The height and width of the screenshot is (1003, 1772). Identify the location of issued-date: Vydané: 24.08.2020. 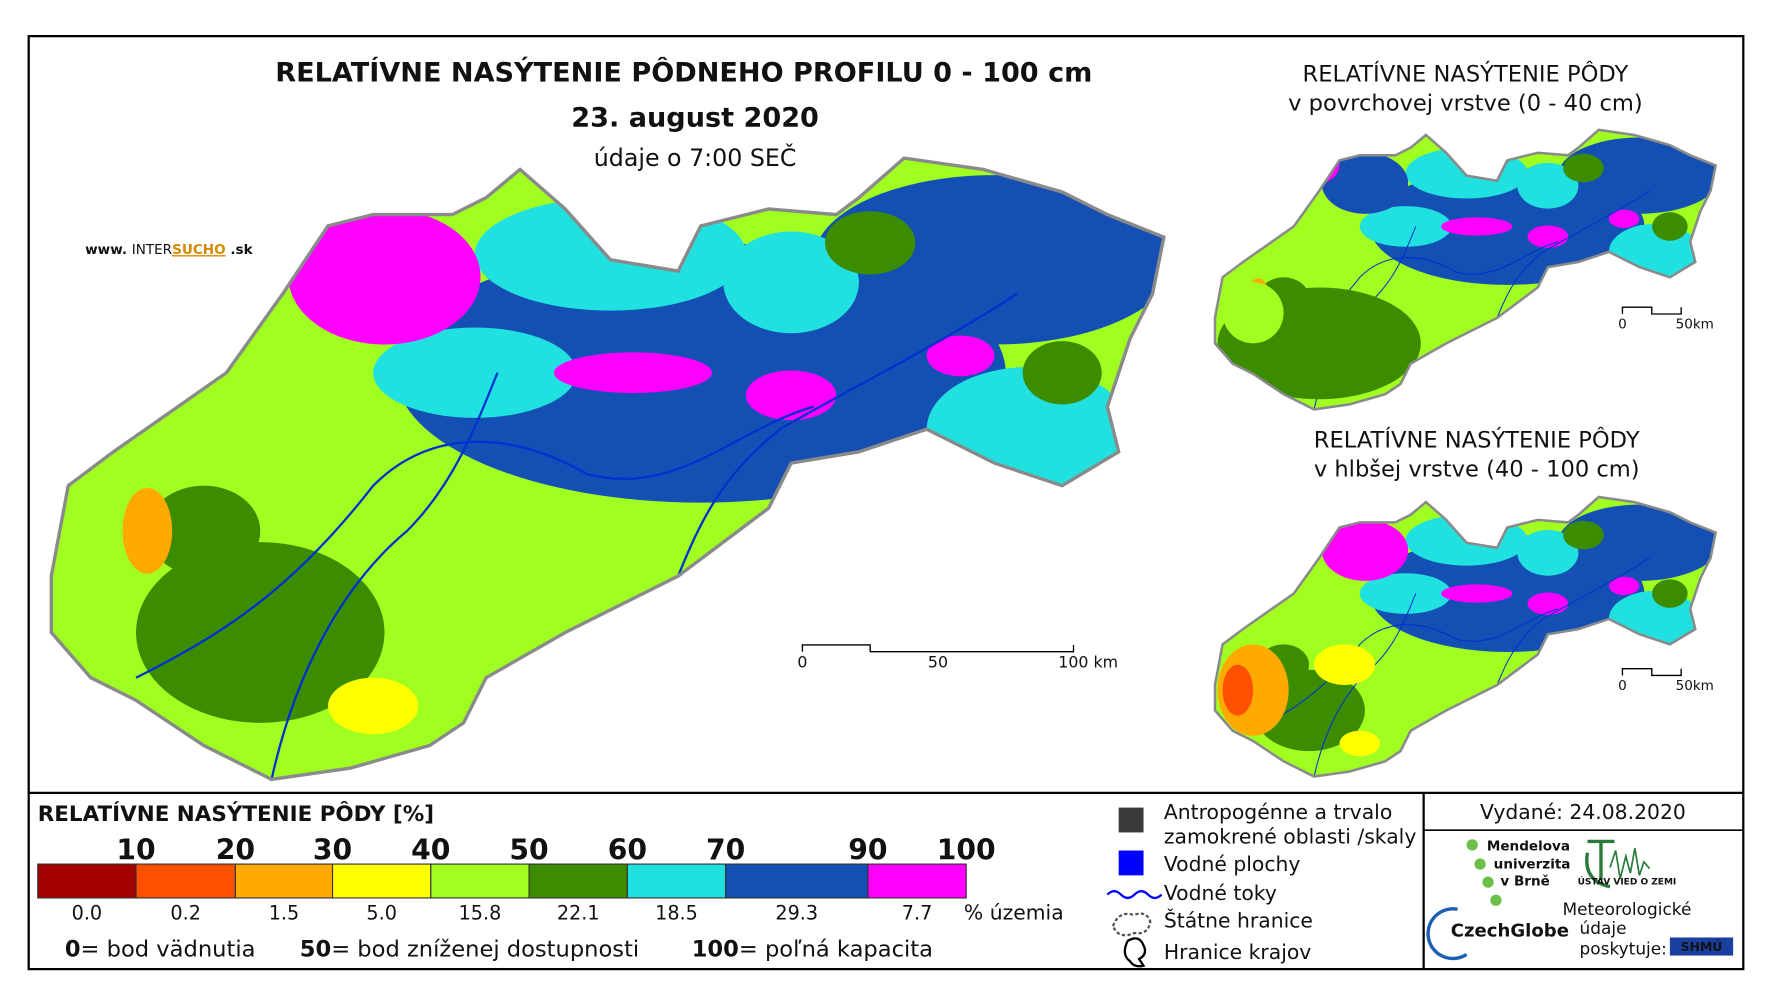
(1583, 812).